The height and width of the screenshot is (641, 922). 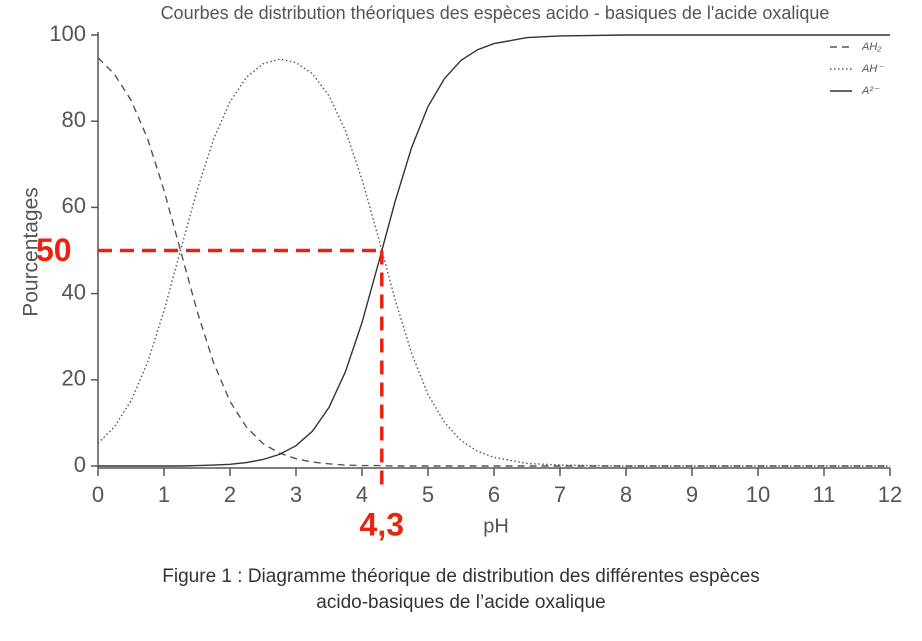 What do you see at coordinates (382, 524) in the screenshot?
I see `annotation-label: 4,3` at bounding box center [382, 524].